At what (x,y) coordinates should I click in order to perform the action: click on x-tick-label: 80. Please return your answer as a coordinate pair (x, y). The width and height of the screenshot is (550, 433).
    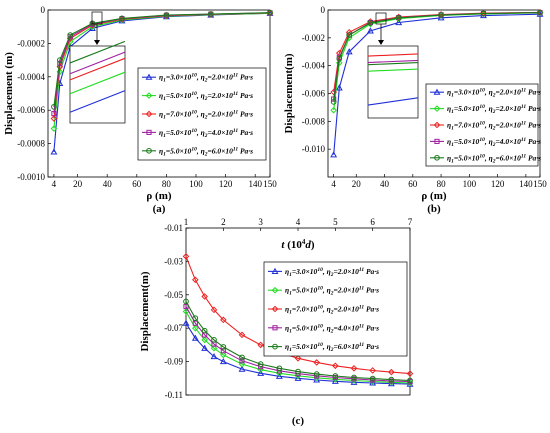
    Looking at the image, I should click on (442, 184).